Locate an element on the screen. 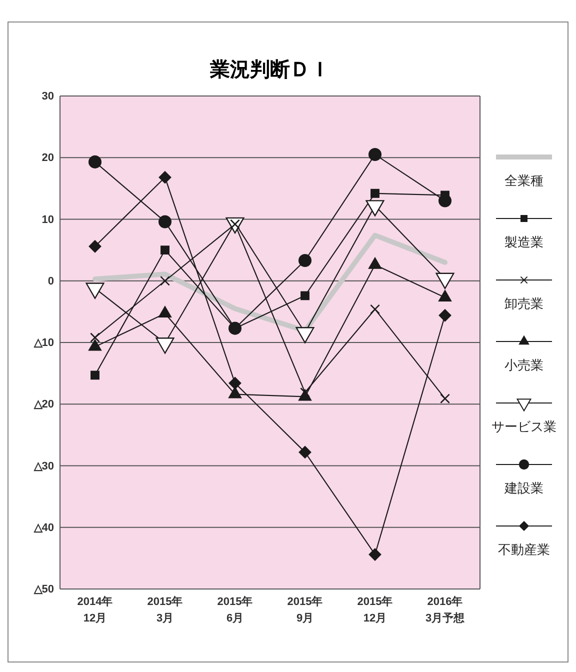 The image size is (576, 672). legend-label: 全業種 is located at coordinates (524, 181).